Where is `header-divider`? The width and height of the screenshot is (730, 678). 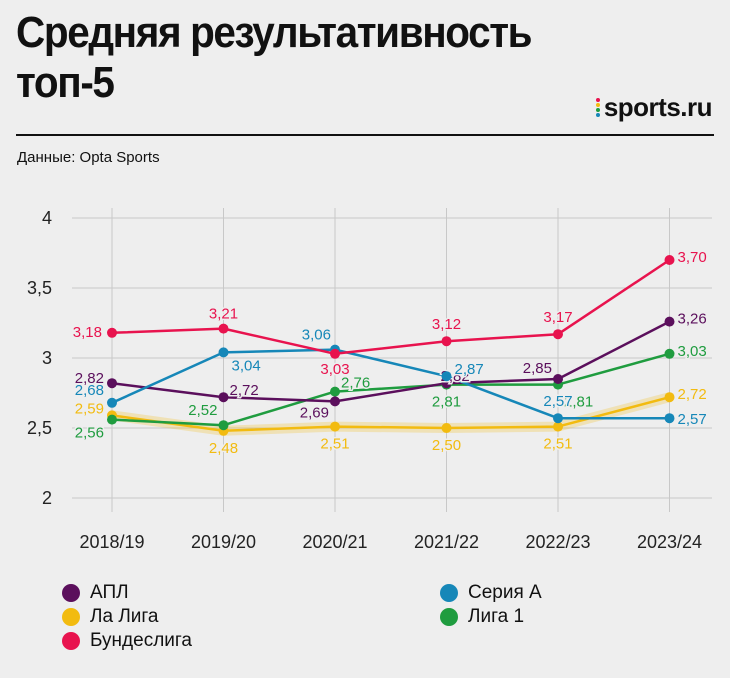 header-divider is located at coordinates (365, 135).